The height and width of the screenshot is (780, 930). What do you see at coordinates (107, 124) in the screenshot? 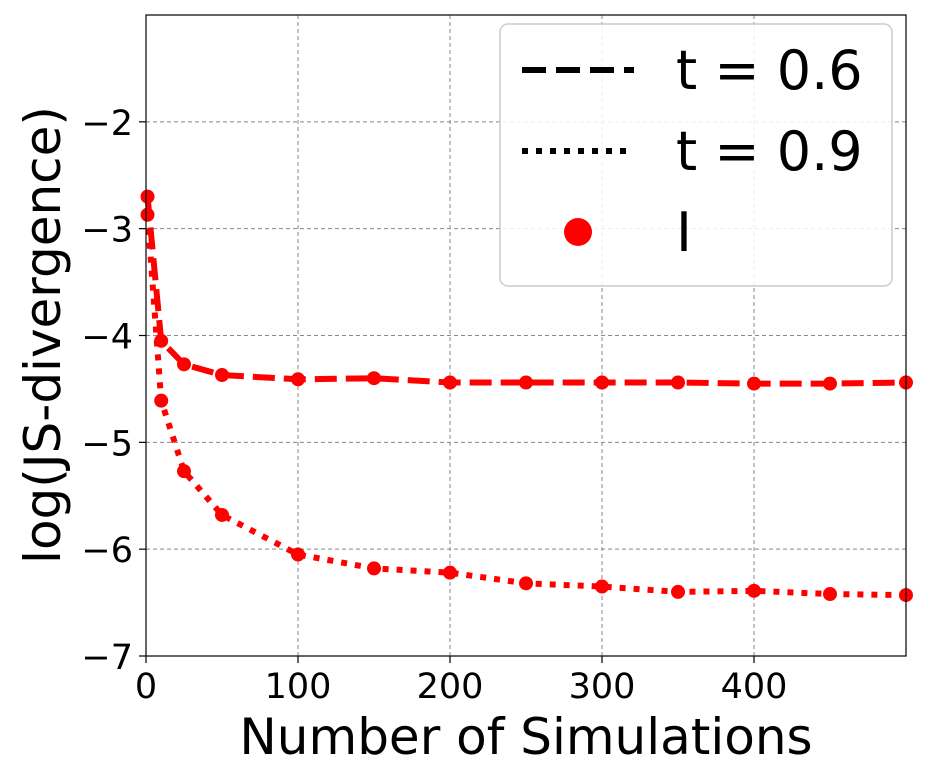
I see `y-tick-label: −2` at bounding box center [107, 124].